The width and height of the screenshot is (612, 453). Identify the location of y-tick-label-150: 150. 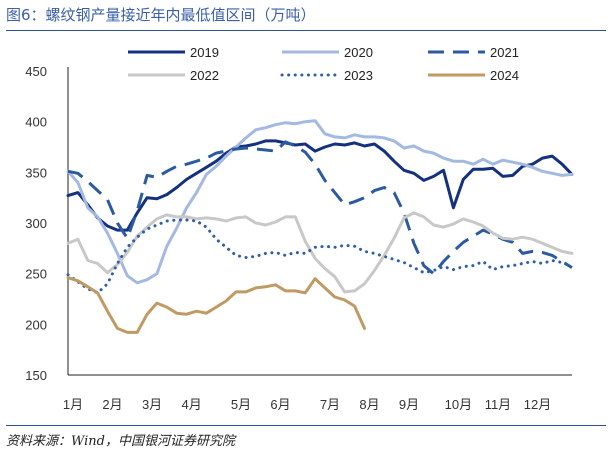
(36, 375).